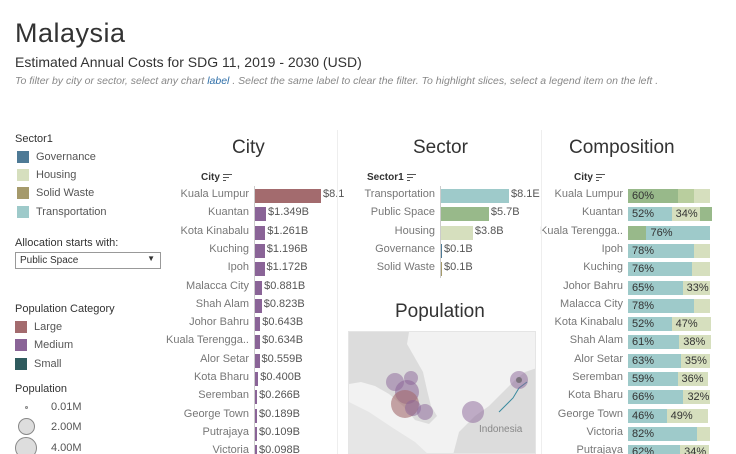 Image resolution: width=736 pixels, height=454 pixels. Describe the element at coordinates (653, 379) in the screenshot. I see `composition-segment: 59%` at that location.